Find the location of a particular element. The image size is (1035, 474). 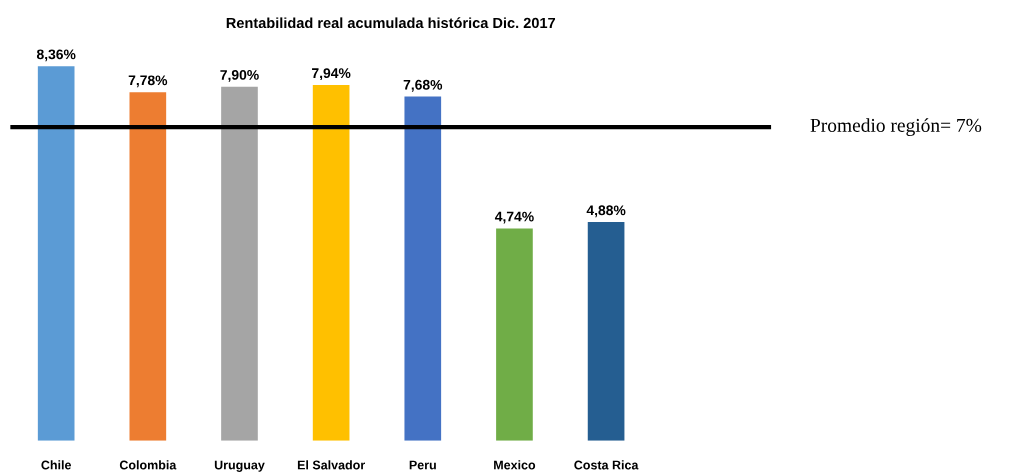

x-tick-label: Chile is located at coordinates (56, 465).